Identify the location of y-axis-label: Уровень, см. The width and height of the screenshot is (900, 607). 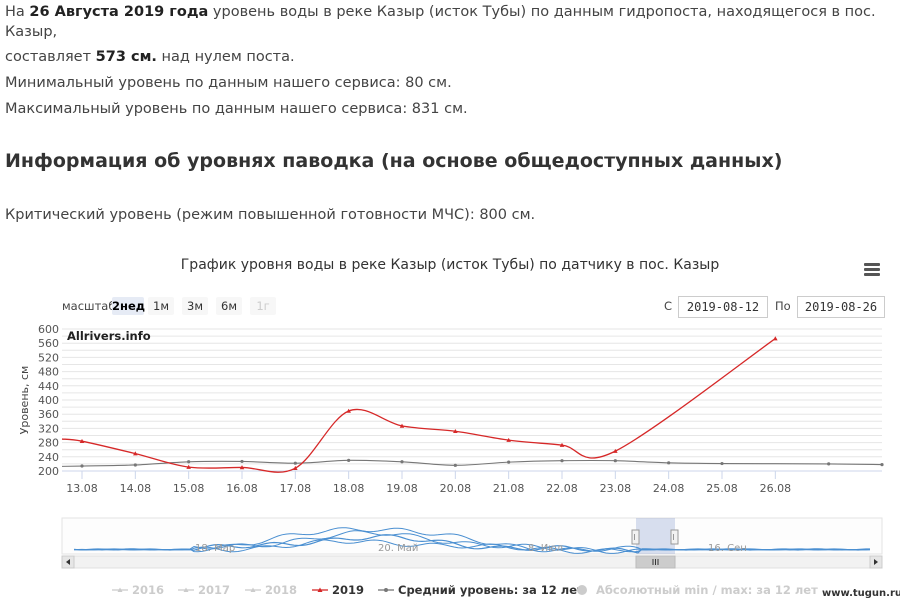
(24, 400).